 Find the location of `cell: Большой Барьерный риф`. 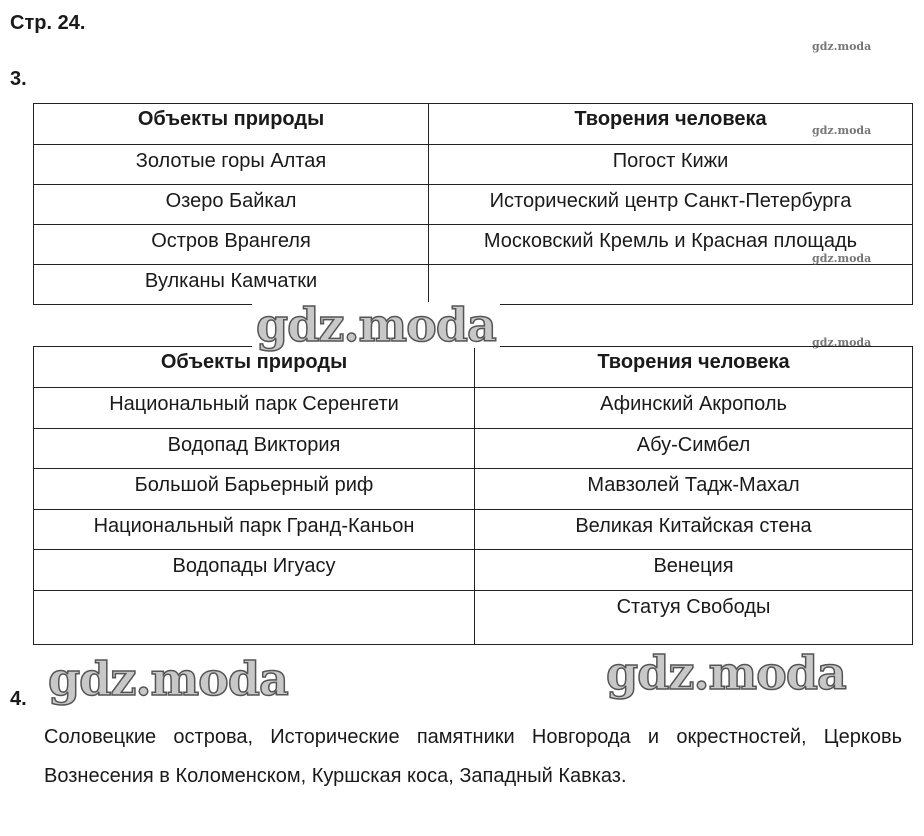

cell: Большой Барьерный риф is located at coordinates (254, 489).